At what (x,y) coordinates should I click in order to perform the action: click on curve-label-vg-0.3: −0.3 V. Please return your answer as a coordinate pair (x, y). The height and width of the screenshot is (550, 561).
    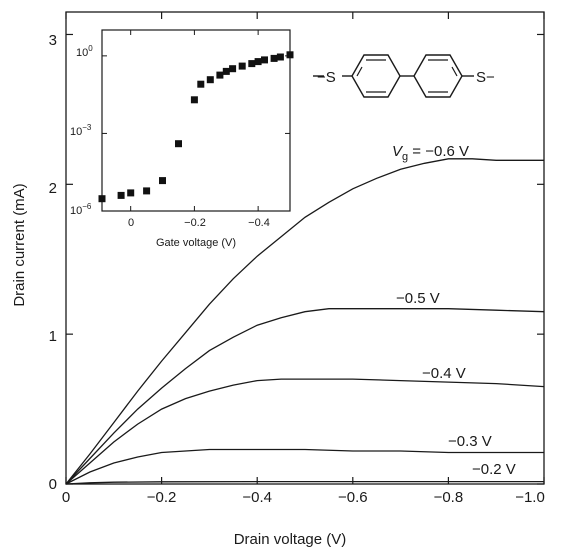
    Looking at the image, I should click on (470, 441).